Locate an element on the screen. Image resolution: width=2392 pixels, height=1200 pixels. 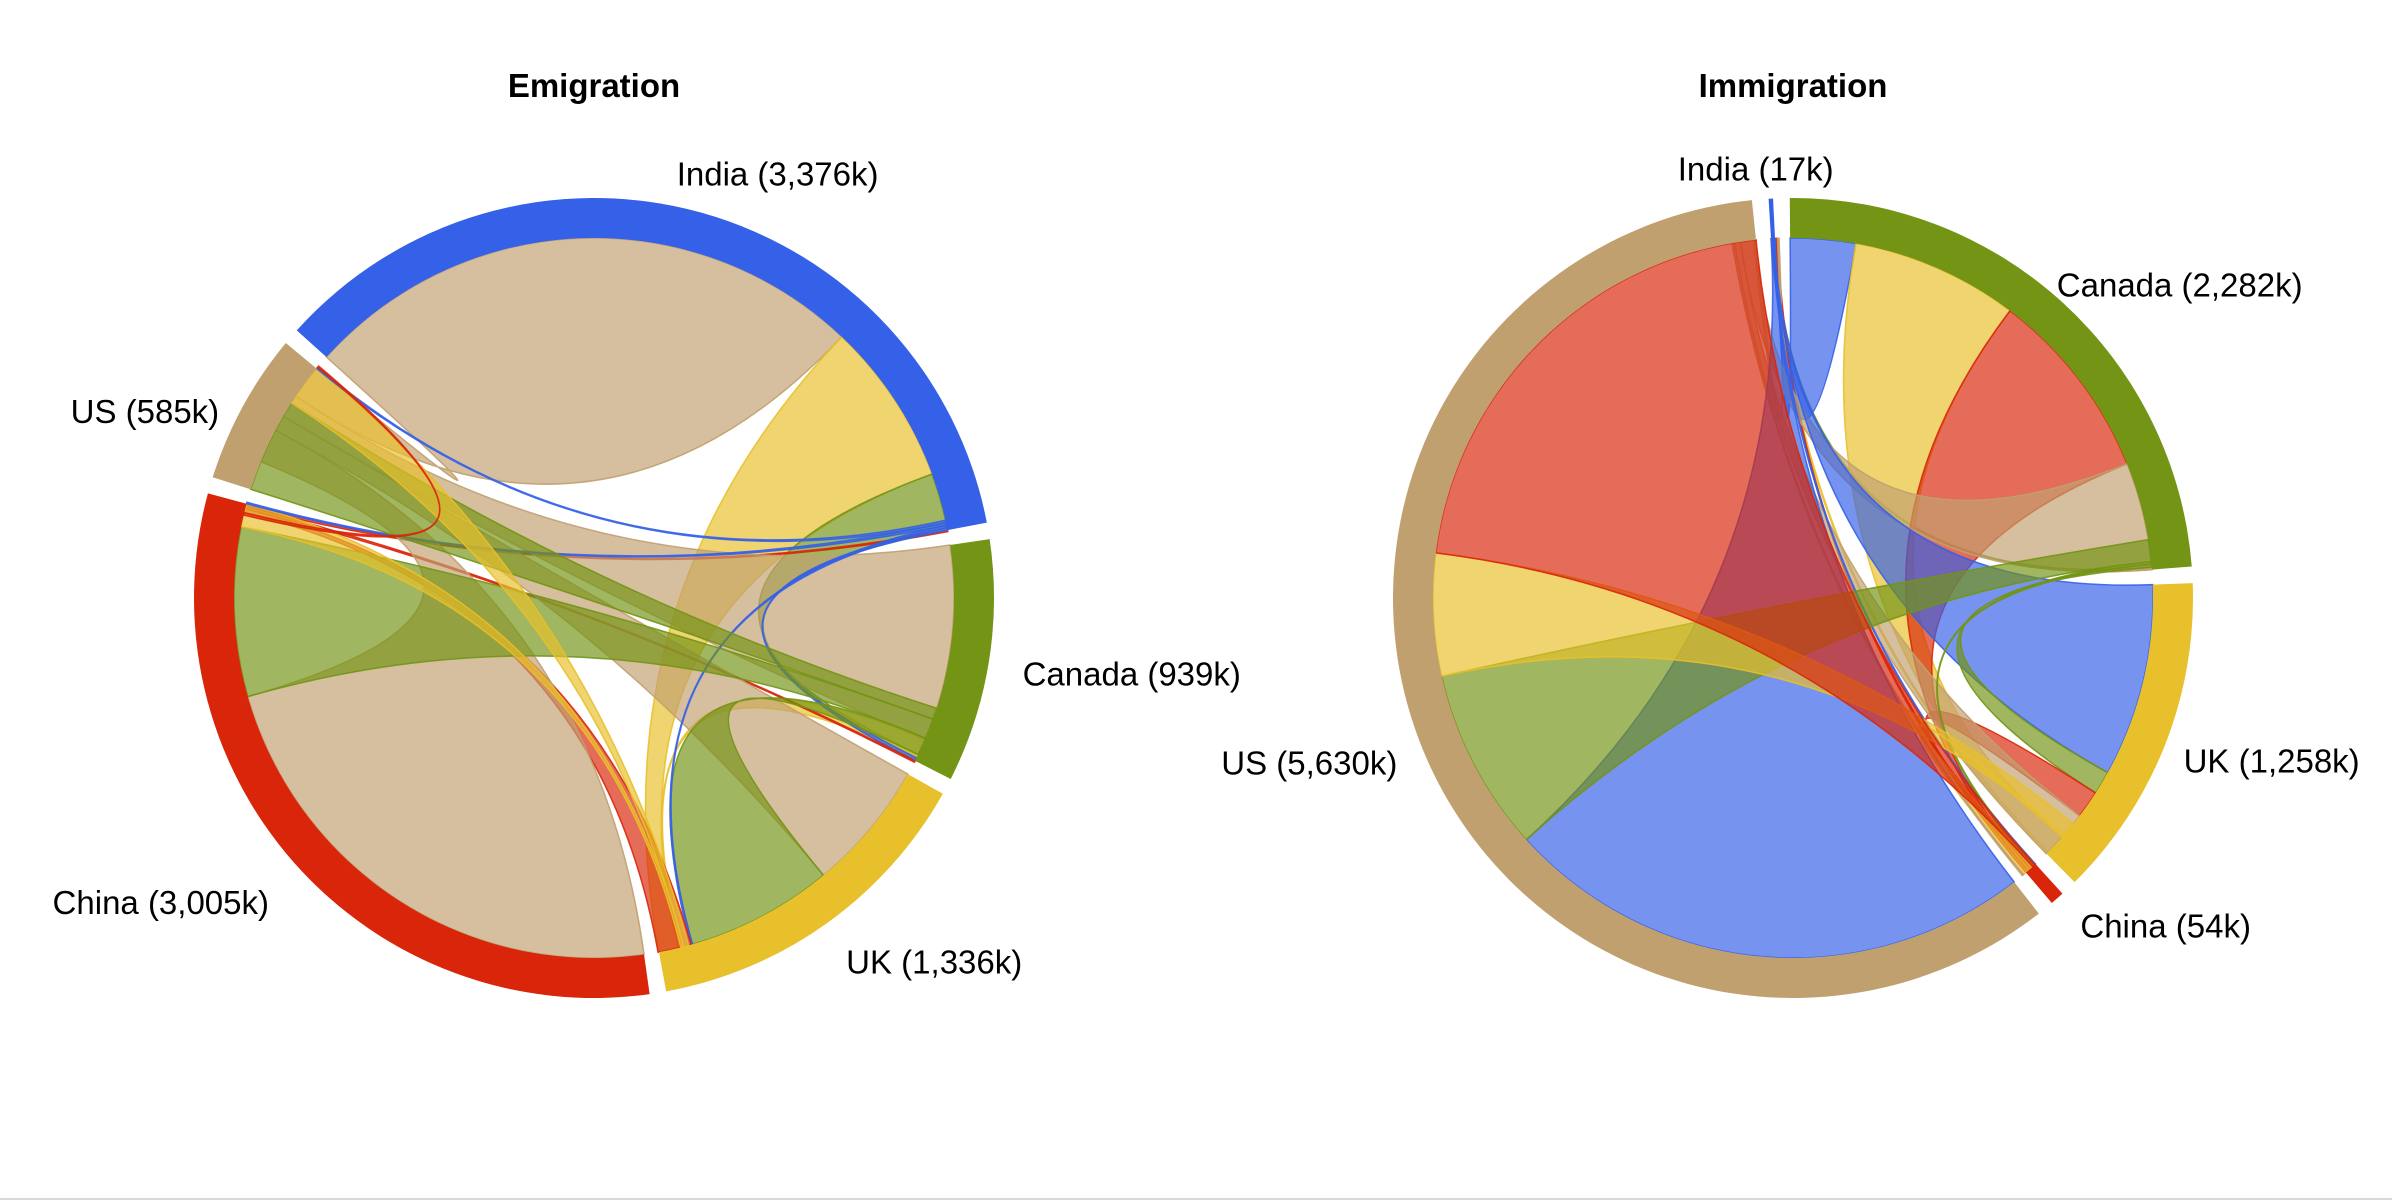
emigration-arc-uk is located at coordinates (800, 883).